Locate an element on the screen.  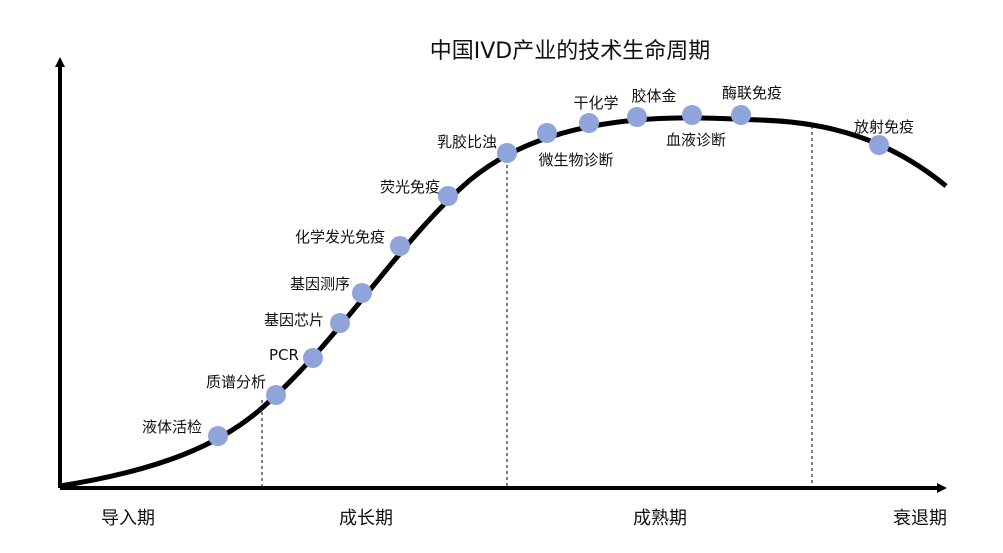
phase-label-maturity: 成熟期 is located at coordinates (660, 518).